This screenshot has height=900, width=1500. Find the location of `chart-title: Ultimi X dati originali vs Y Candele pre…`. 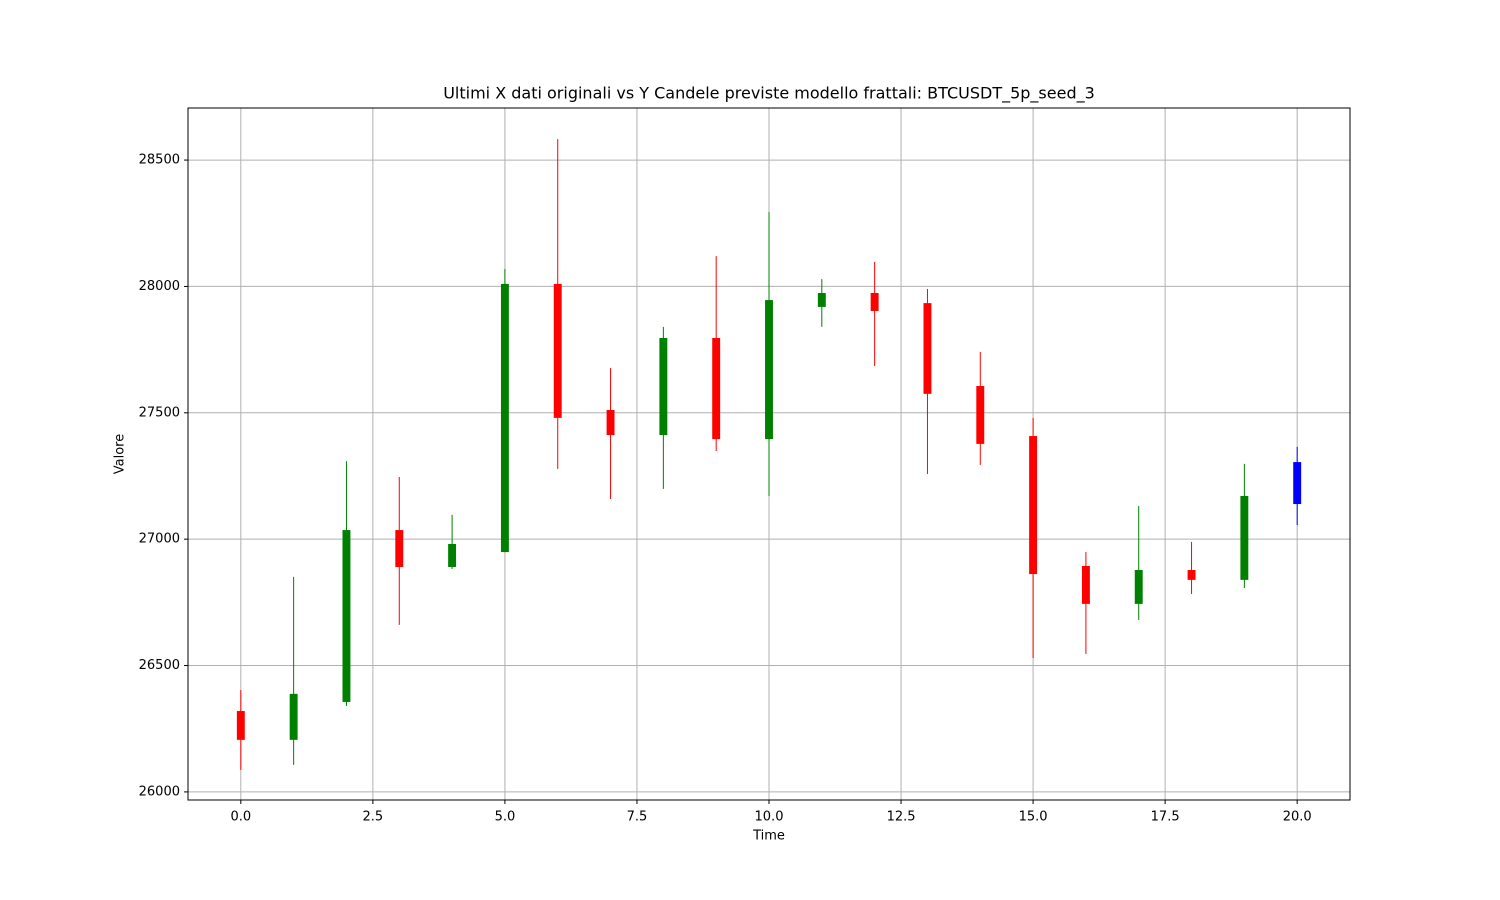

chart-title: Ultimi X dati originali vs Y Candele pre… is located at coordinates (769, 94).